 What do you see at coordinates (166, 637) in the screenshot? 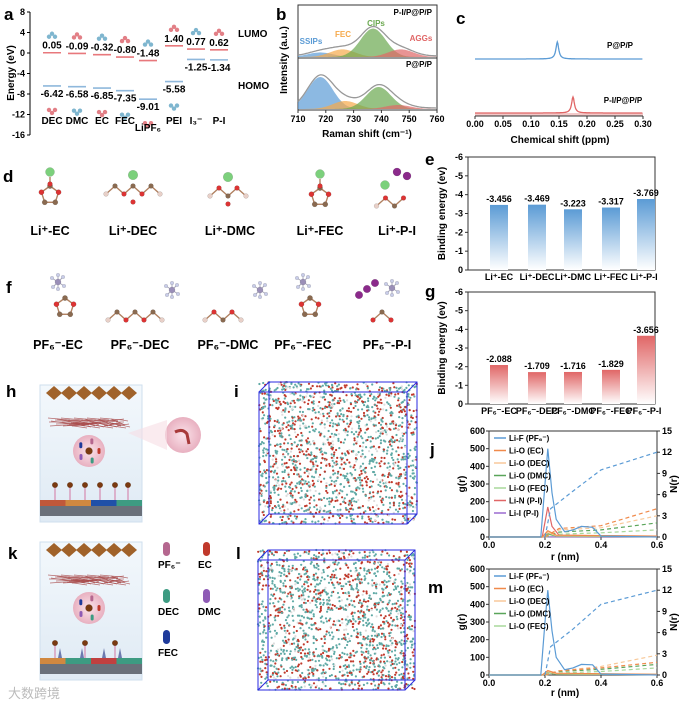
I see `legend-capsule` at bounding box center [166, 637].